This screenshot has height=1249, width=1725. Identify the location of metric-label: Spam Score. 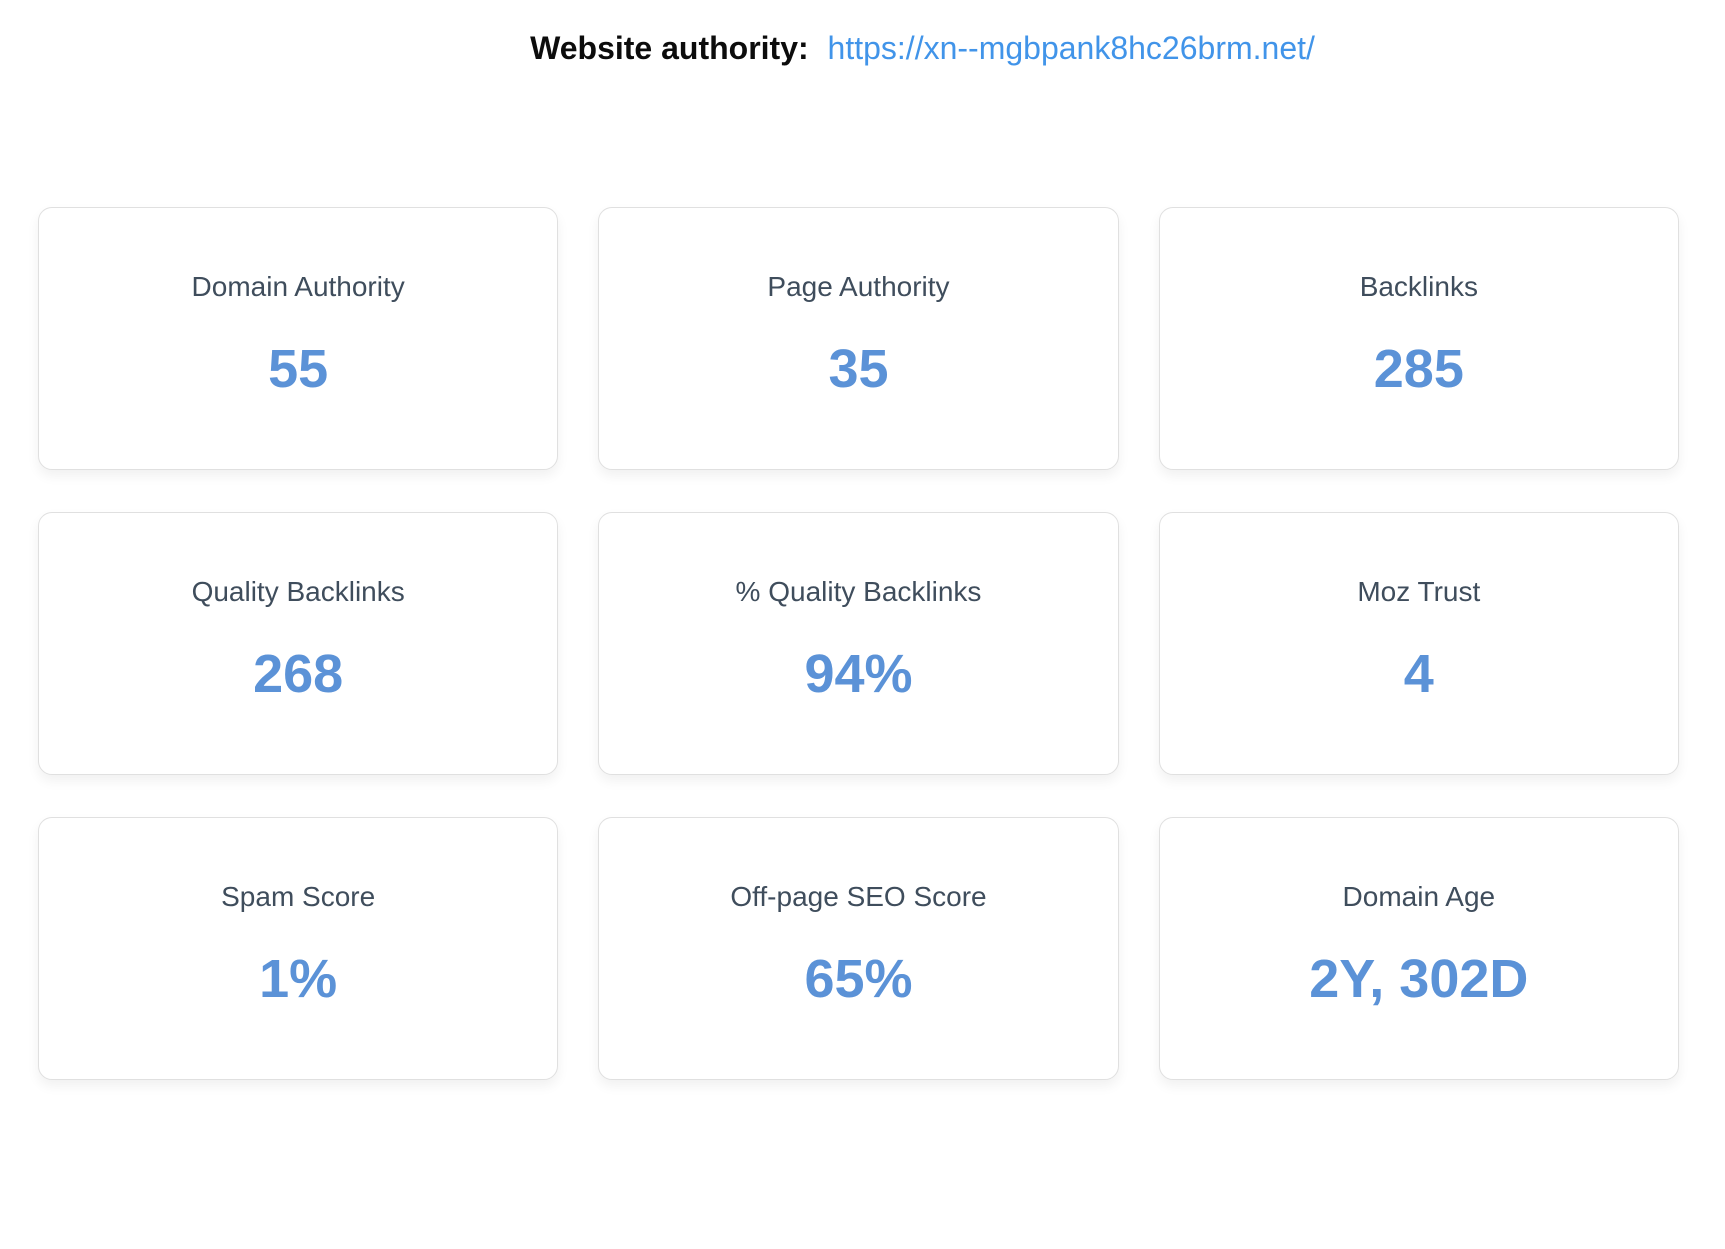
(298, 896).